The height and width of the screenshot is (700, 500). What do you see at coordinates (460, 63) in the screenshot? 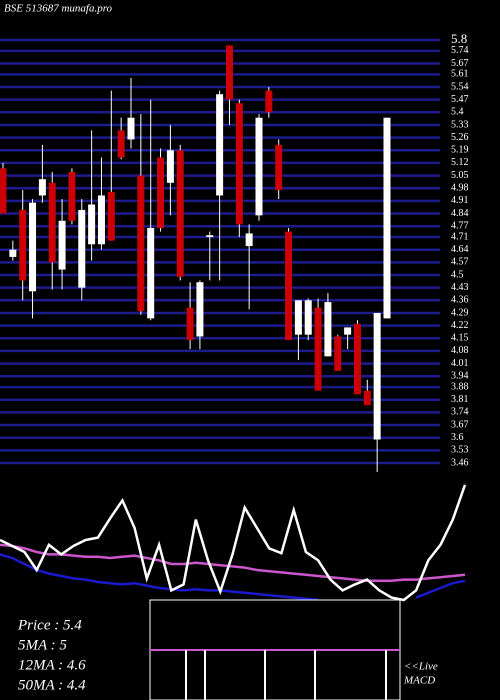
I see `y-tick-label: 5.67` at bounding box center [460, 63].